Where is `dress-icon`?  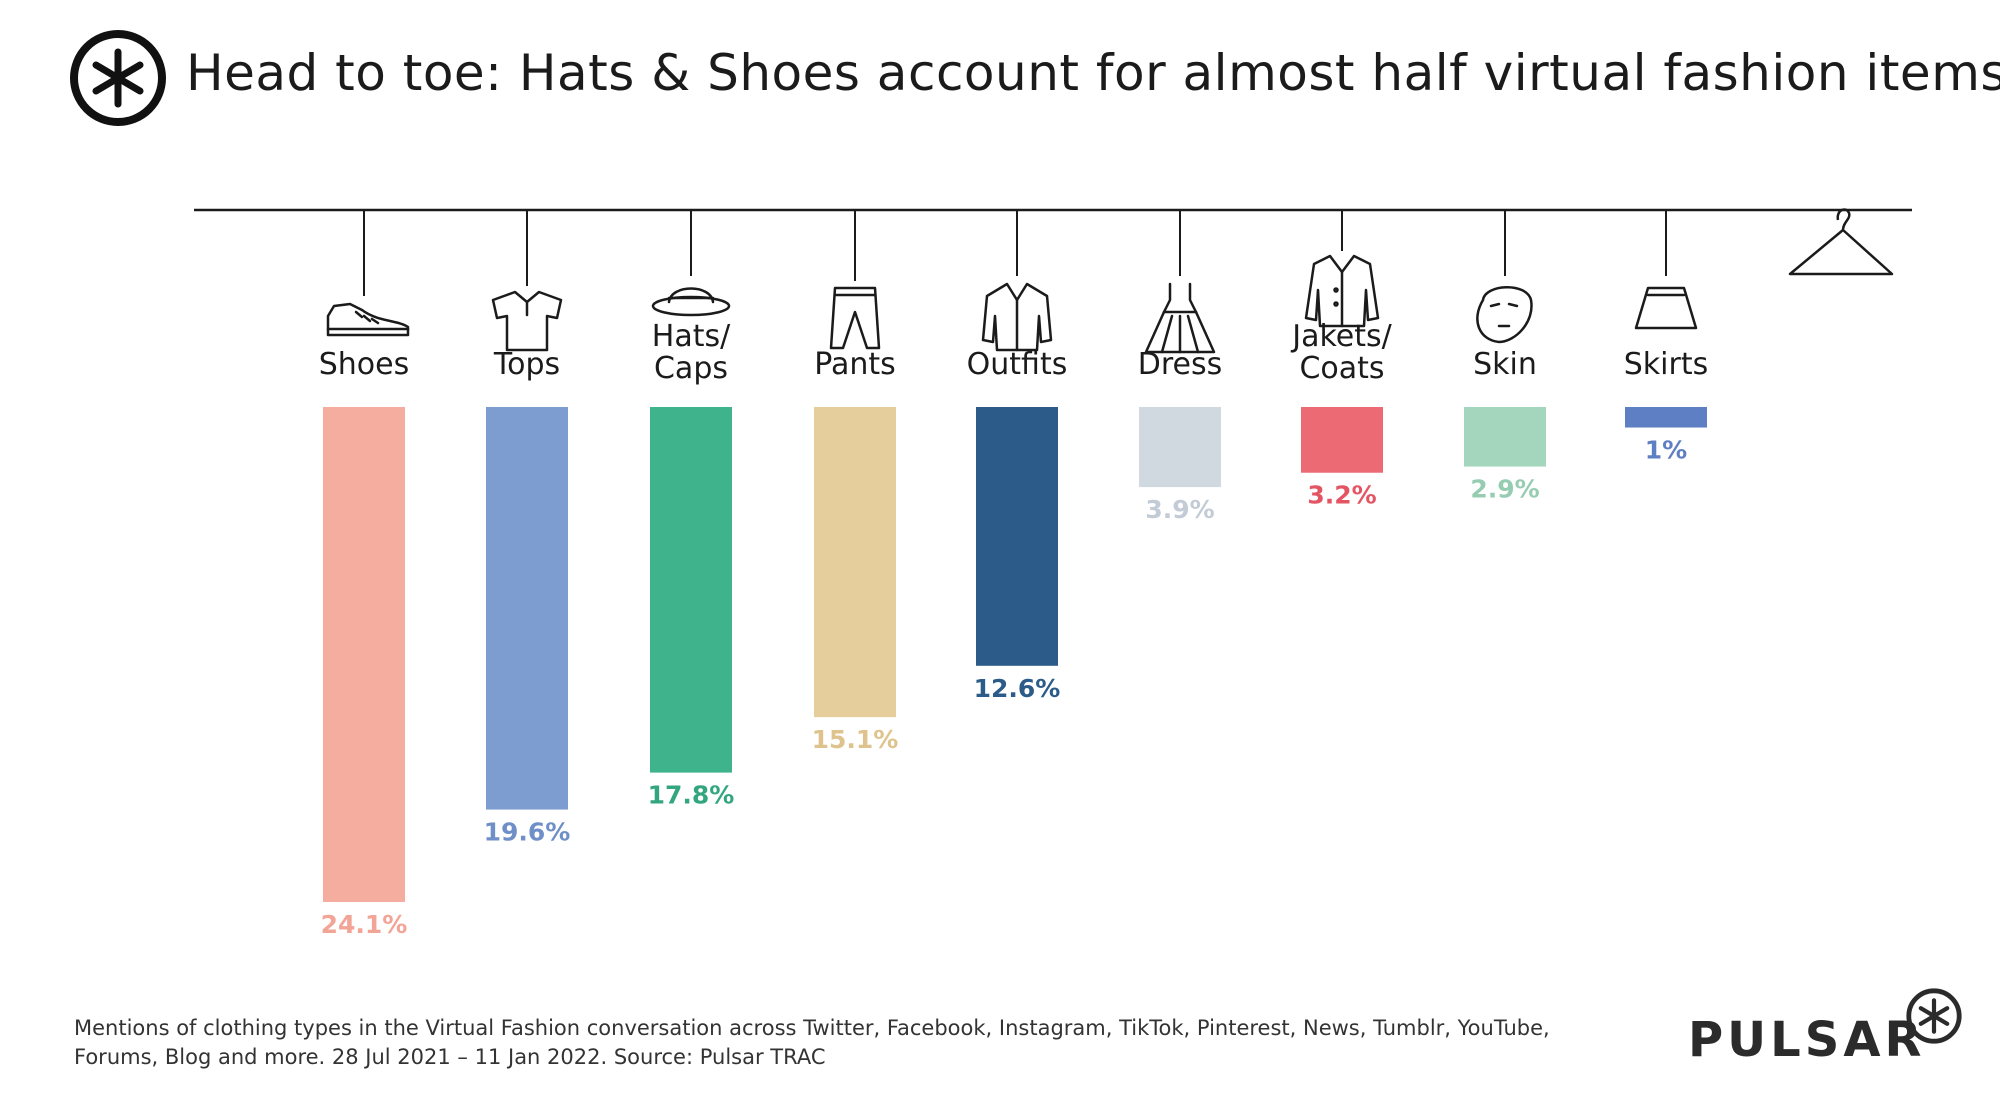 dress-icon is located at coordinates (1180, 318).